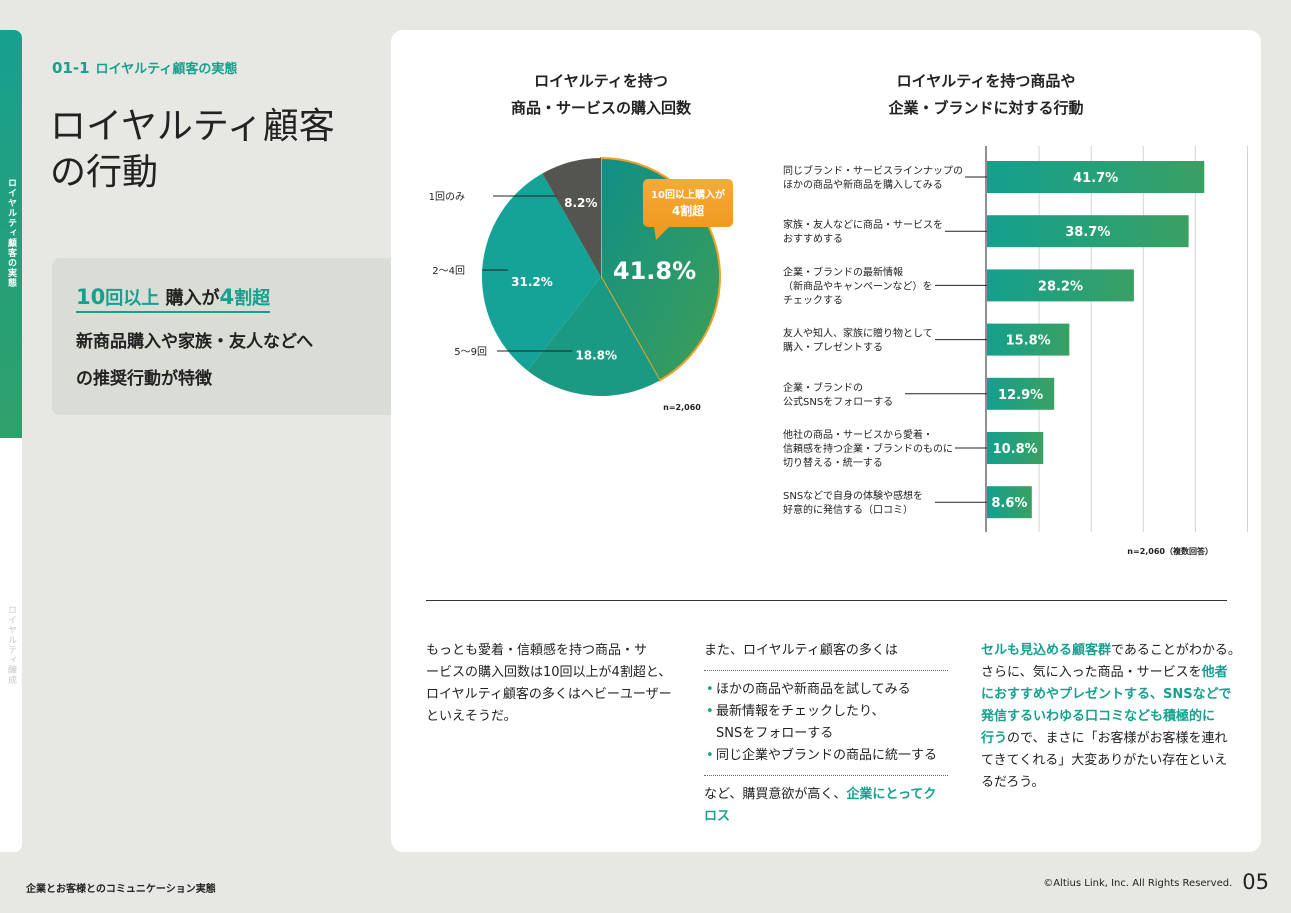 Image resolution: width=1291 pixels, height=913 pixels. What do you see at coordinates (813, 239) in the screenshot?
I see `bar-category-label: おすすめする` at bounding box center [813, 239].